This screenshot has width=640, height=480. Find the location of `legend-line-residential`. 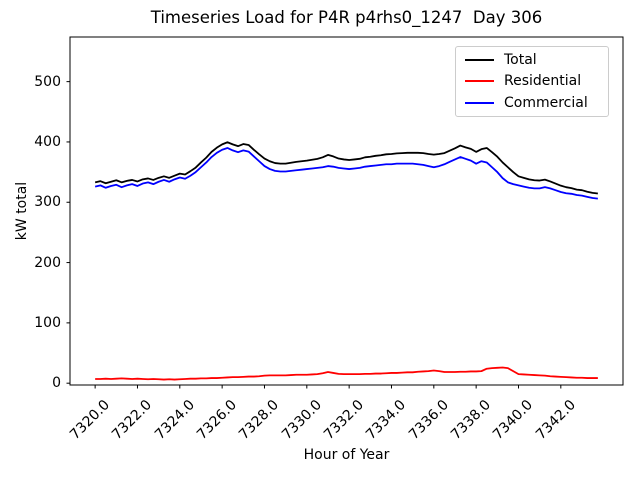

legend-line-residential is located at coordinates (479, 81).